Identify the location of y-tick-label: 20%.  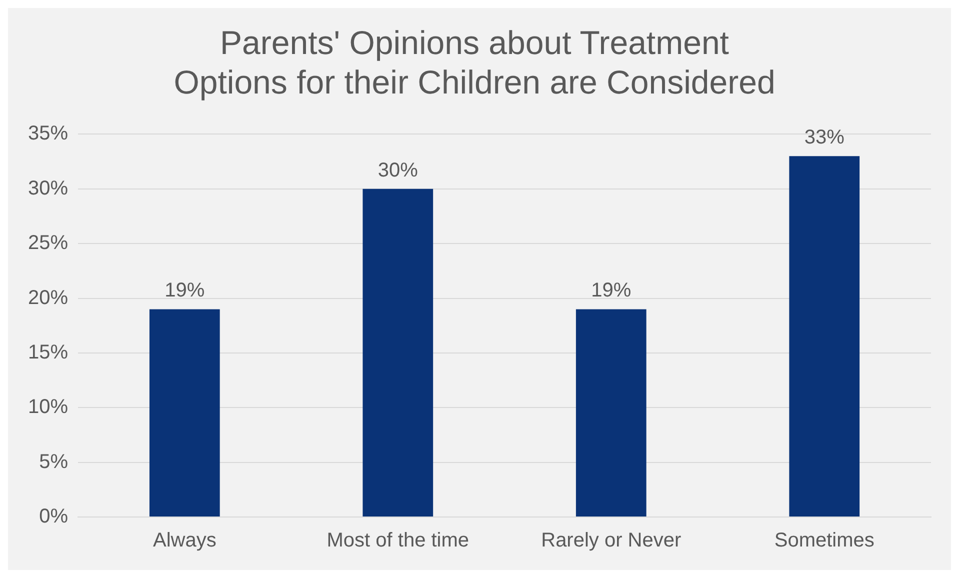
(48, 297).